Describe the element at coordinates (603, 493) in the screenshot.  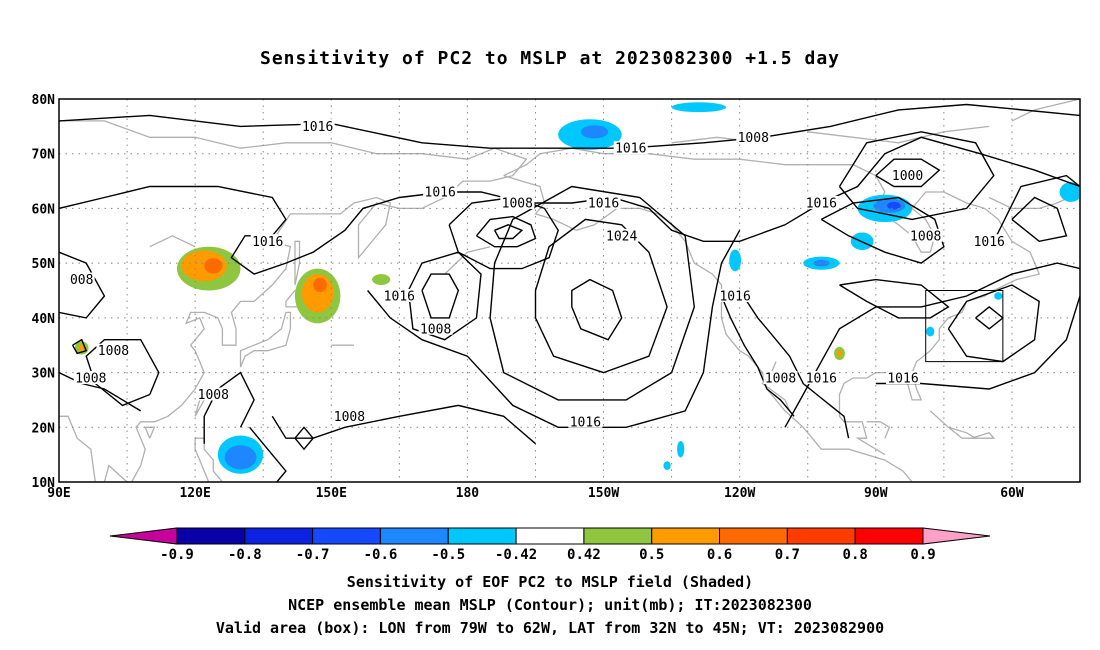
I see `lon-label: 150W` at that location.